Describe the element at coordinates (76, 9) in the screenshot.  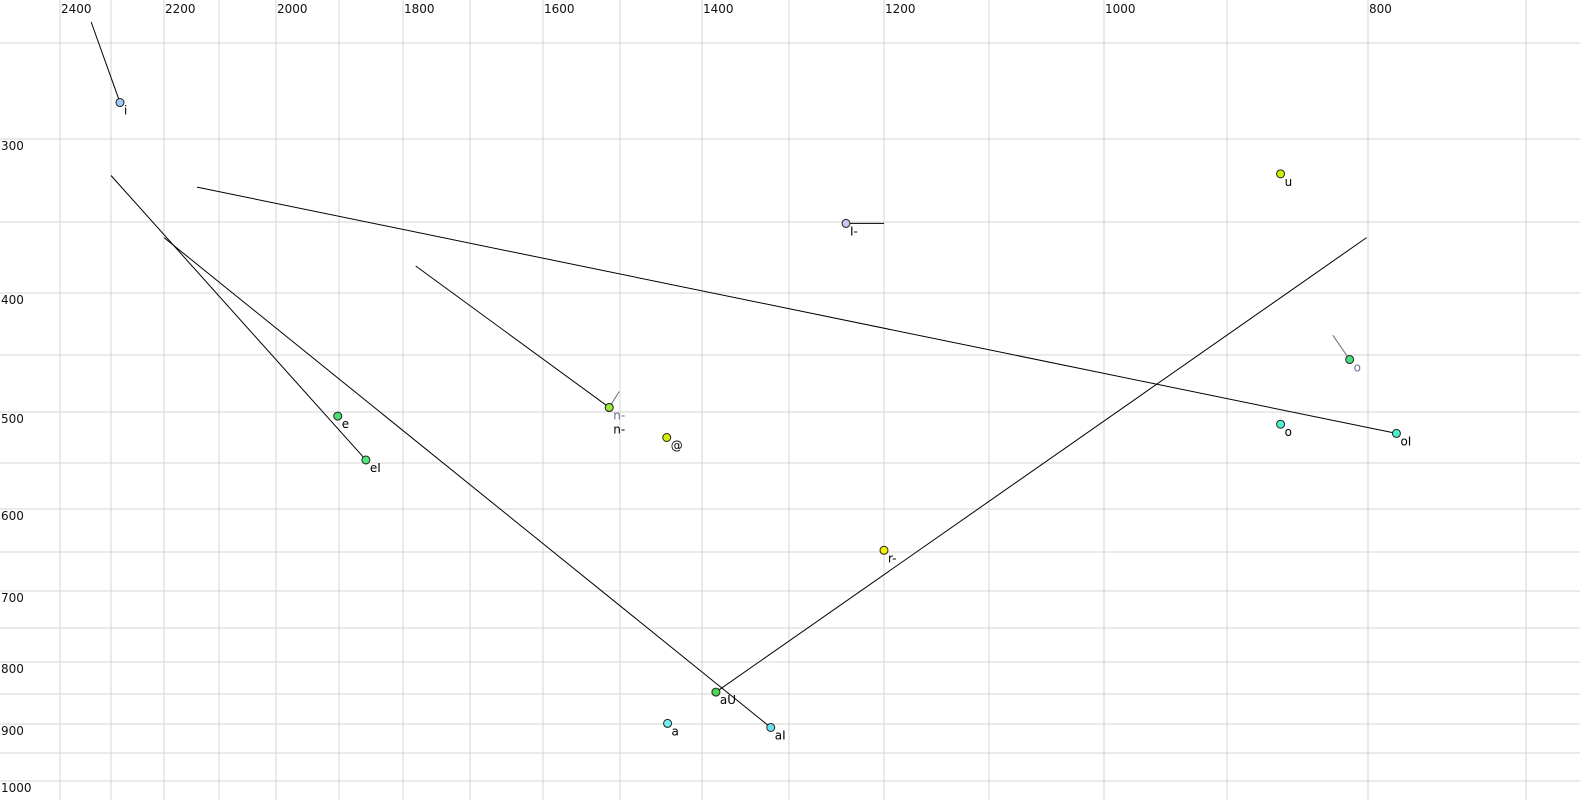
I see `x-tick-label: 2400` at that location.